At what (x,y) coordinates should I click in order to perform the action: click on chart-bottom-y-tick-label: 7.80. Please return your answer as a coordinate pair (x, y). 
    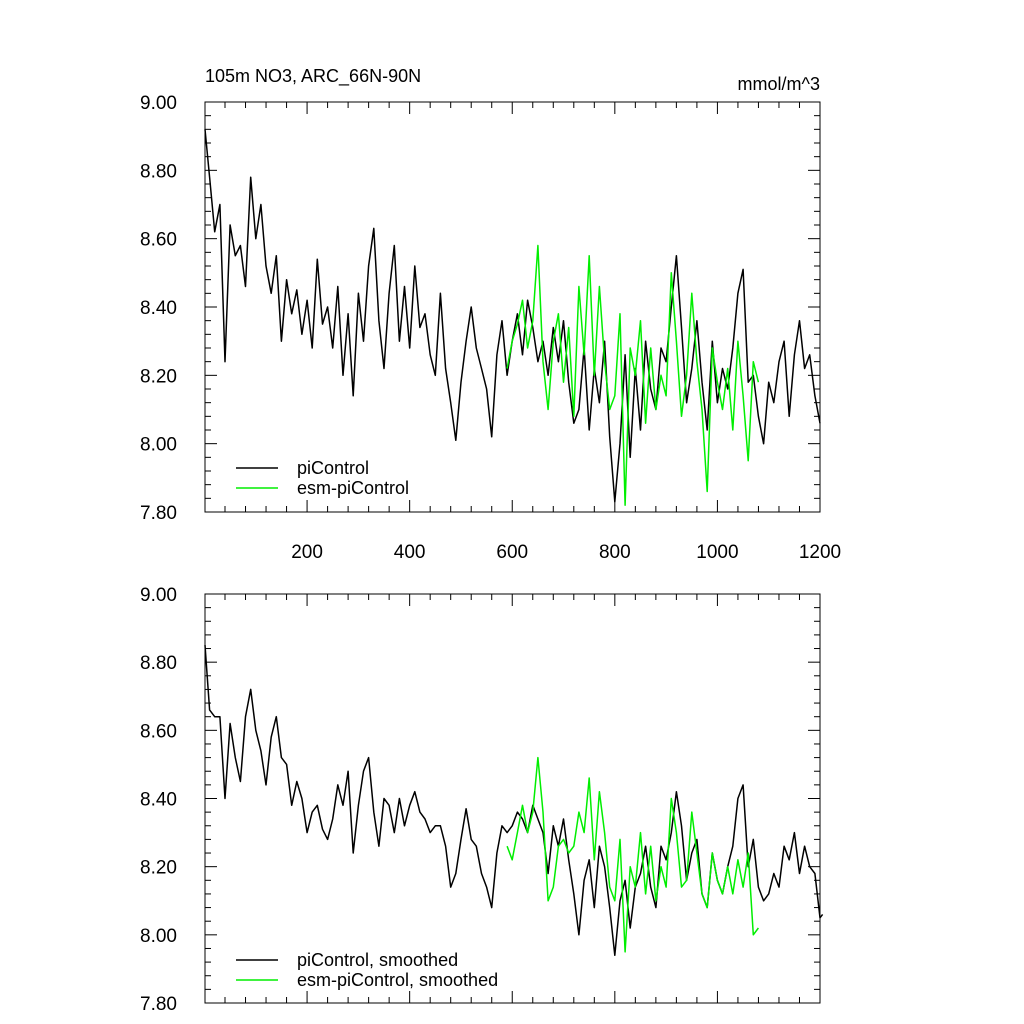
    Looking at the image, I should click on (158, 1004).